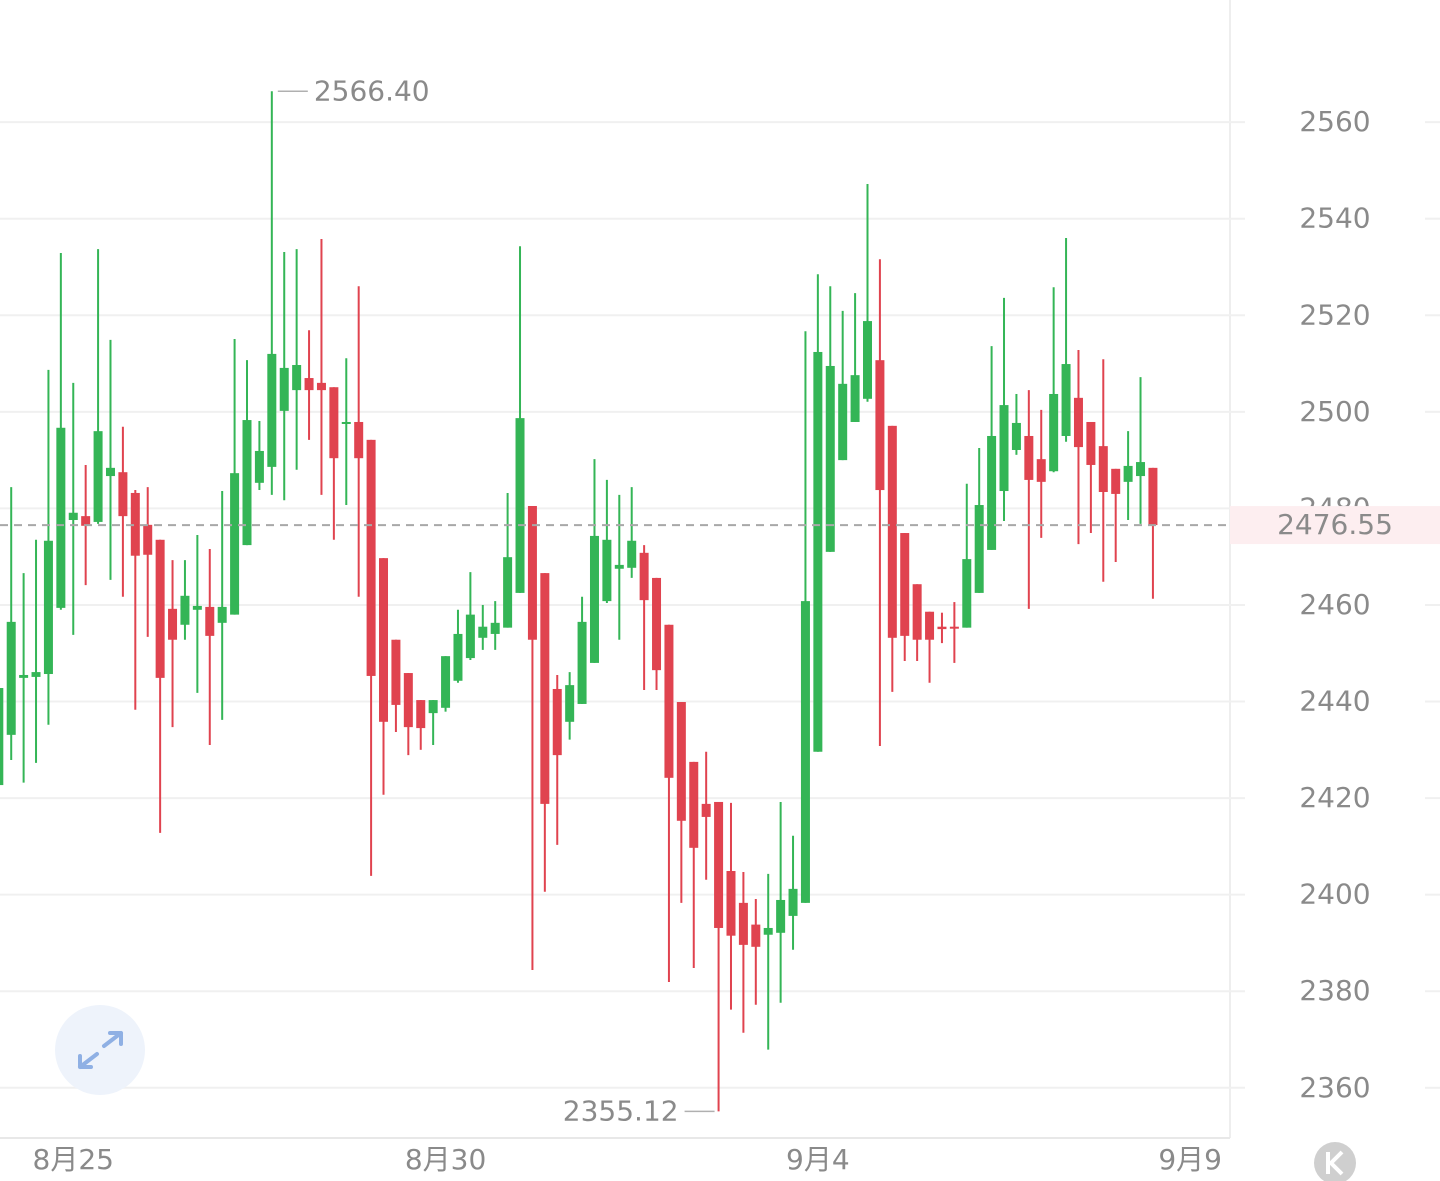 The height and width of the screenshot is (1181, 1440). What do you see at coordinates (1334, 894) in the screenshot?
I see `y-tick-label: 2400` at bounding box center [1334, 894].